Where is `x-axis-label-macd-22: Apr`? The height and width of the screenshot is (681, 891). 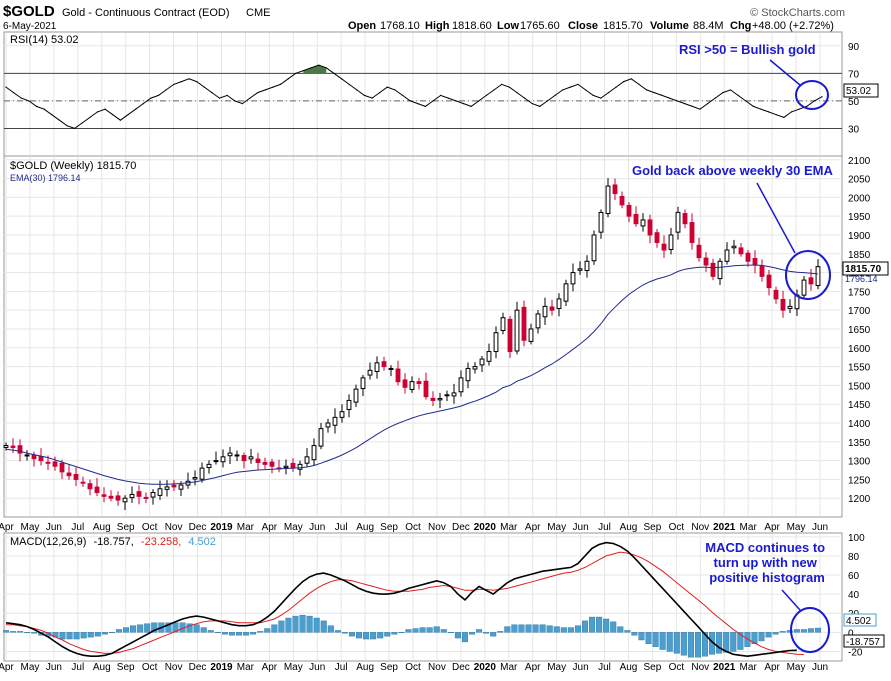
x-axis-label-macd-22: Apr is located at coordinates (533, 667).